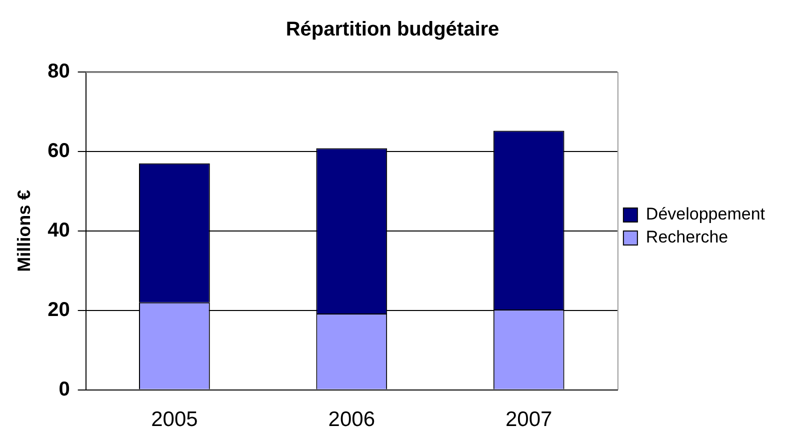 This screenshot has height=448, width=785. What do you see at coordinates (351, 420) in the screenshot?
I see `x-tick-label: 2006` at bounding box center [351, 420].